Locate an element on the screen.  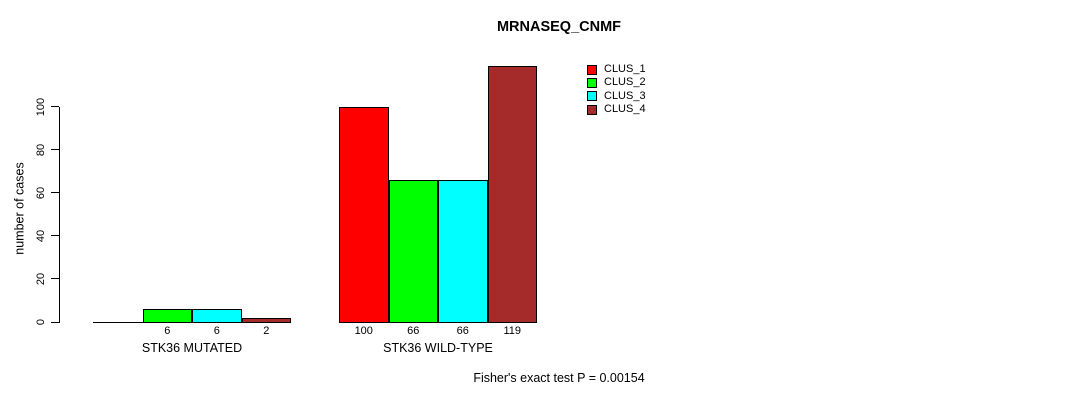
legend-item: CLUS_3 is located at coordinates (616, 96).